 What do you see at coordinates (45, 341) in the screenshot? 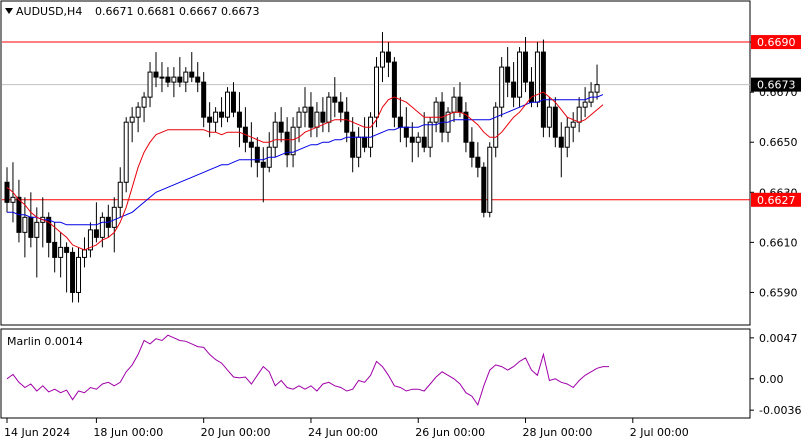
I see `indicator-label: Marlin 0.0014` at bounding box center [45, 341].